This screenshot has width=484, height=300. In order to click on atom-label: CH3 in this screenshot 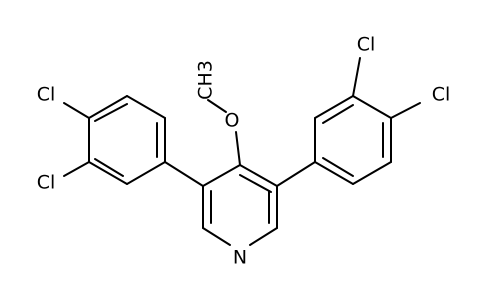, I will do `click(206, 80)`.